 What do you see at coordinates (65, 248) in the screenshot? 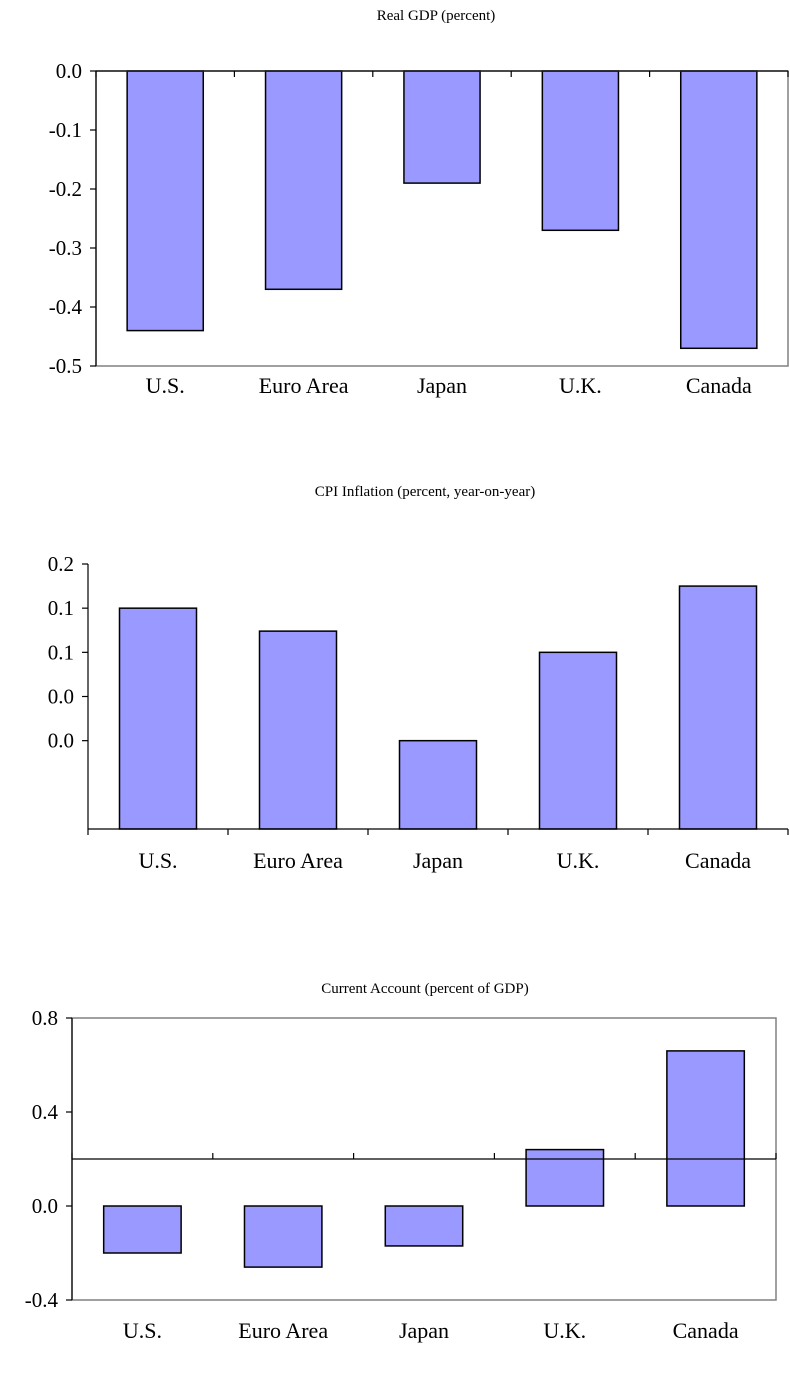
I see `y-tick-label: -0.3` at bounding box center [65, 248].